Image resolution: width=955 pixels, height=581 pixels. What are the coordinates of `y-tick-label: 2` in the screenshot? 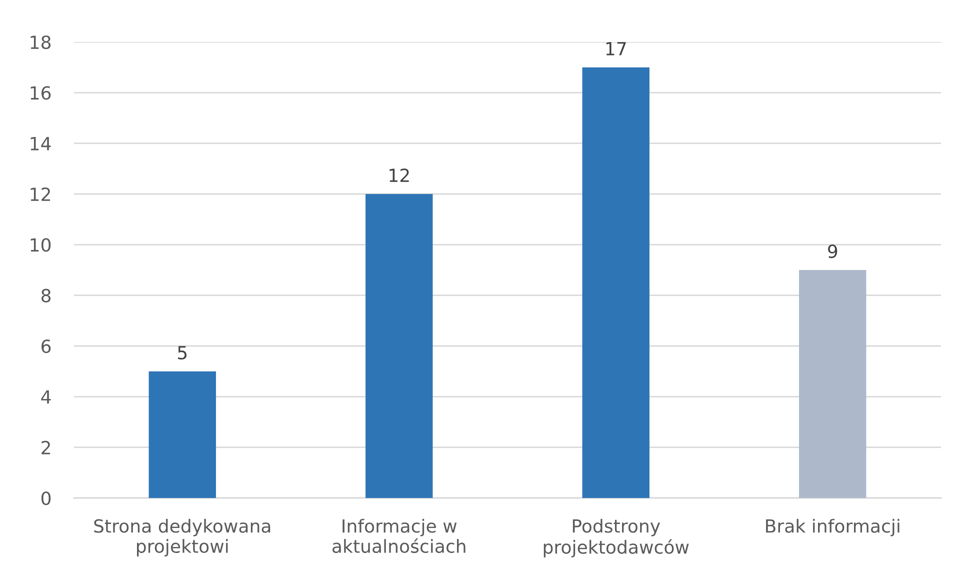 It's located at (46, 447).